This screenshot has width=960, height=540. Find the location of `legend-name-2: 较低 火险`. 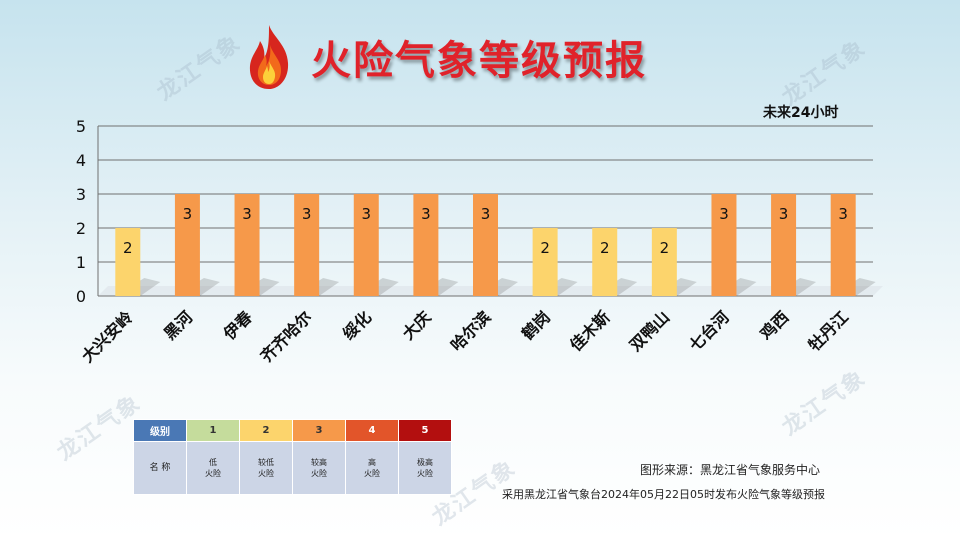

legend-name-2: 较低 火险 is located at coordinates (266, 468).